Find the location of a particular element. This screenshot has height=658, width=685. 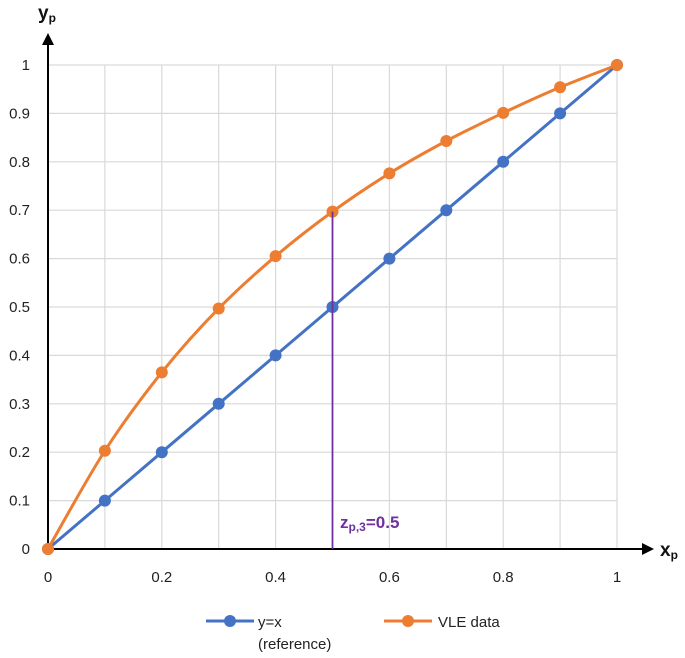

annotation-group: zp,3=0.5 is located at coordinates (365, 380).